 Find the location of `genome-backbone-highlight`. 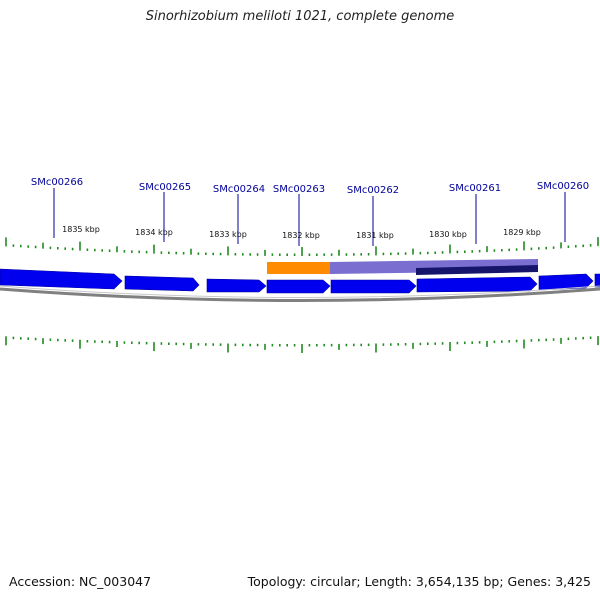

genome-backbone-highlight is located at coordinates (300, 291).